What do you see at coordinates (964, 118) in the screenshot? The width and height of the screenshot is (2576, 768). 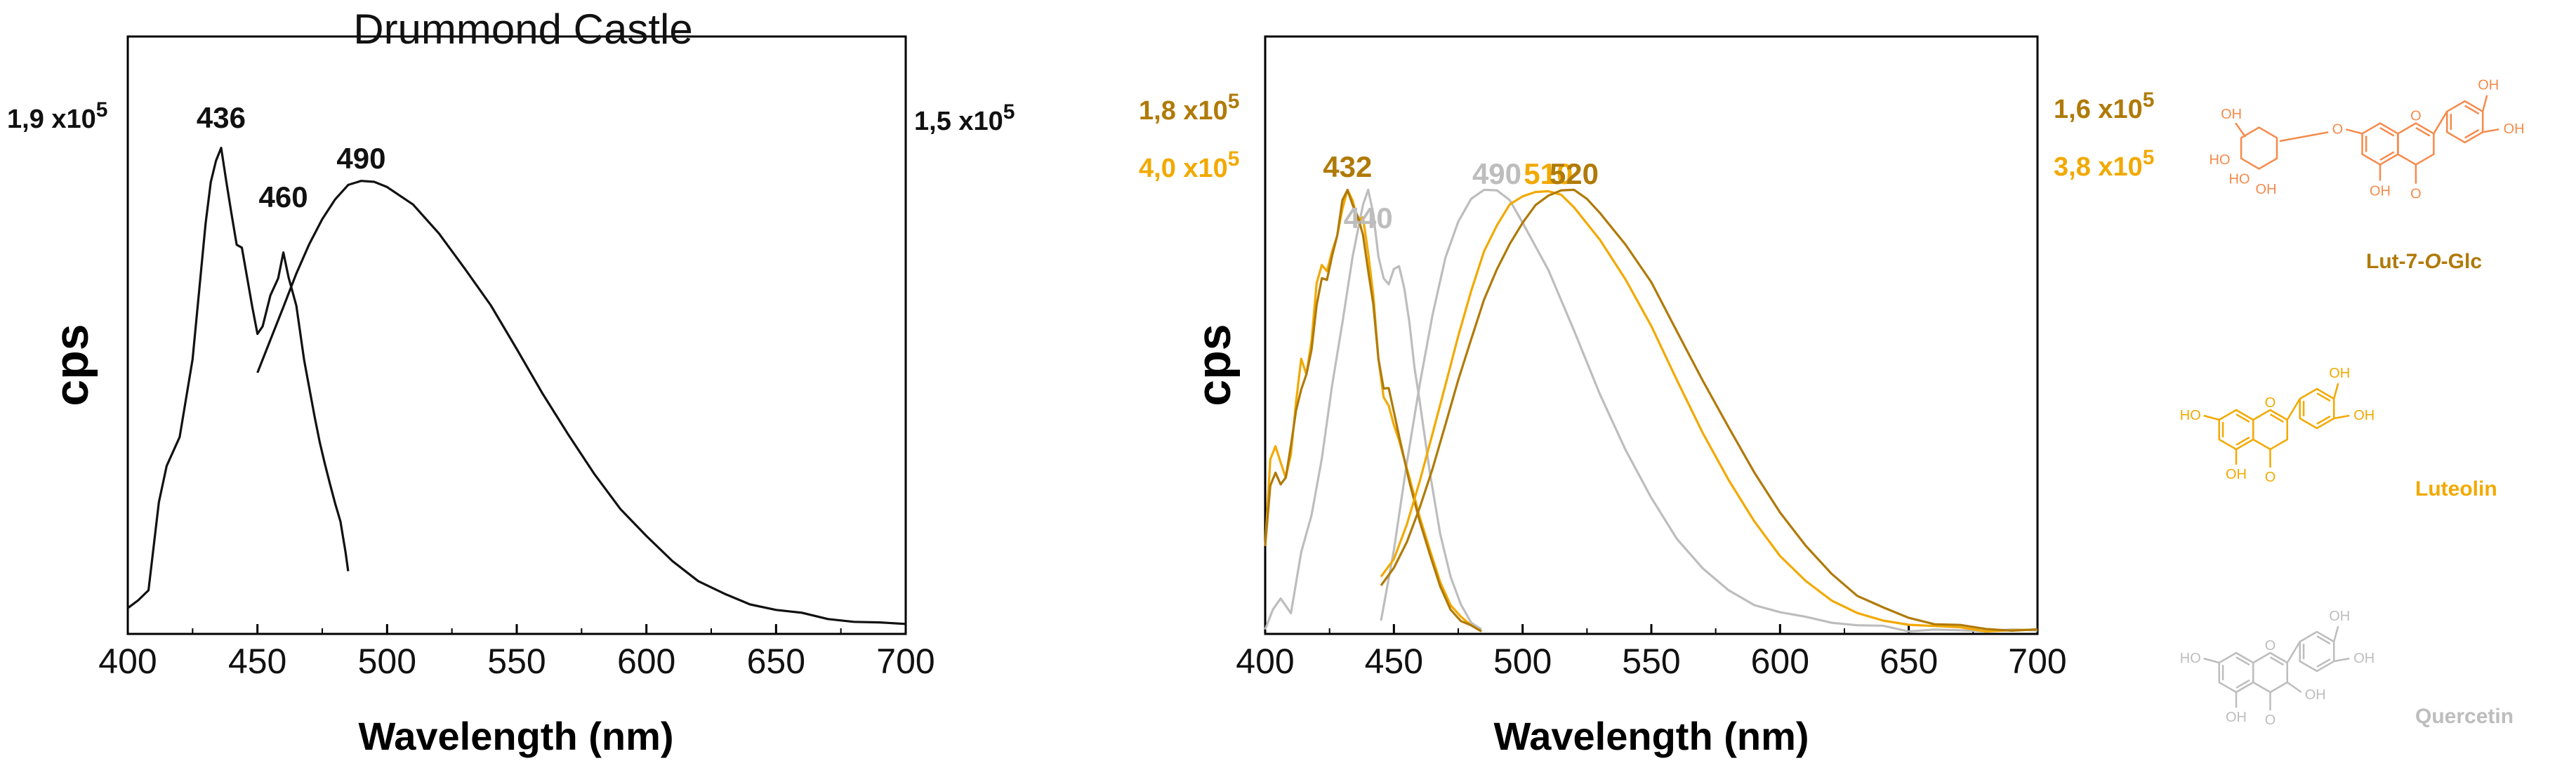 I see `scale-label-right: 1,5 x10⁵` at bounding box center [964, 118].